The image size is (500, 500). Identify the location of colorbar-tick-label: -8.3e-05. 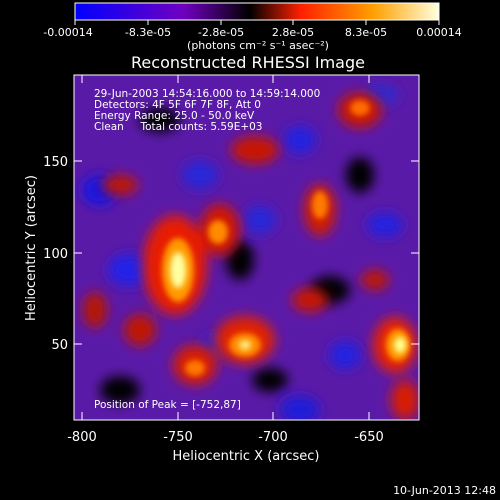
(148, 32).